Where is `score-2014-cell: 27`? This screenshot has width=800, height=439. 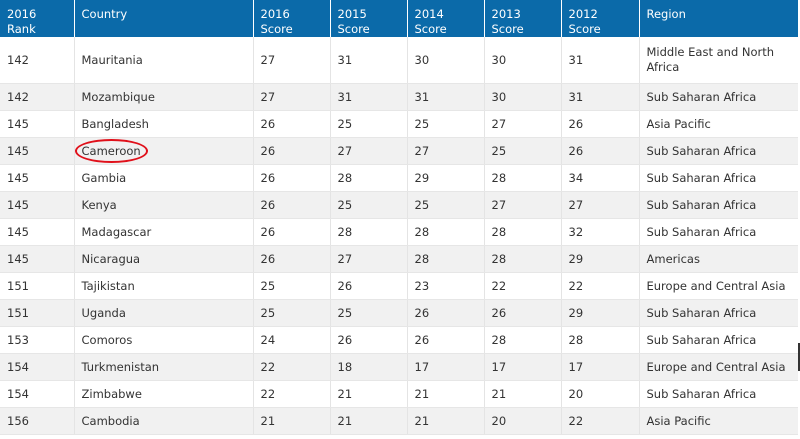
score-2014-cell: 27 is located at coordinates (445, 150).